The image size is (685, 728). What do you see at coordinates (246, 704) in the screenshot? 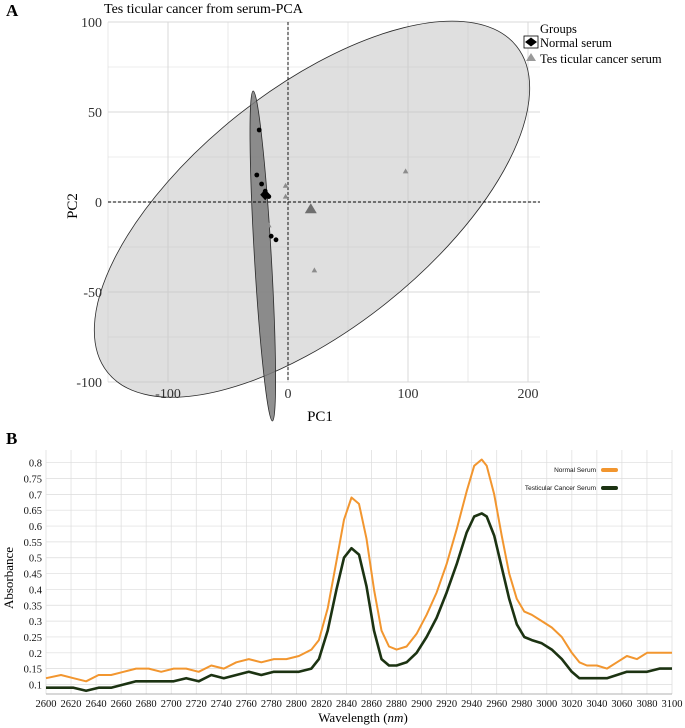
I see `spectrum-x-tick: 2760` at bounding box center [246, 704].